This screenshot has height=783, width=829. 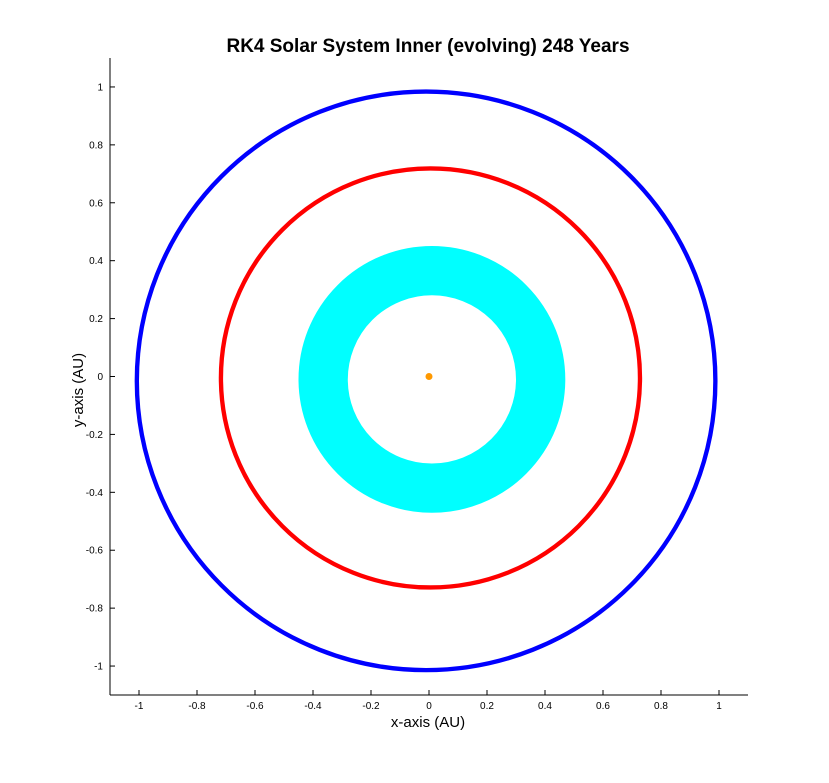 What do you see at coordinates (100, 87) in the screenshot?
I see `y-tick-label-10: 1` at bounding box center [100, 87].